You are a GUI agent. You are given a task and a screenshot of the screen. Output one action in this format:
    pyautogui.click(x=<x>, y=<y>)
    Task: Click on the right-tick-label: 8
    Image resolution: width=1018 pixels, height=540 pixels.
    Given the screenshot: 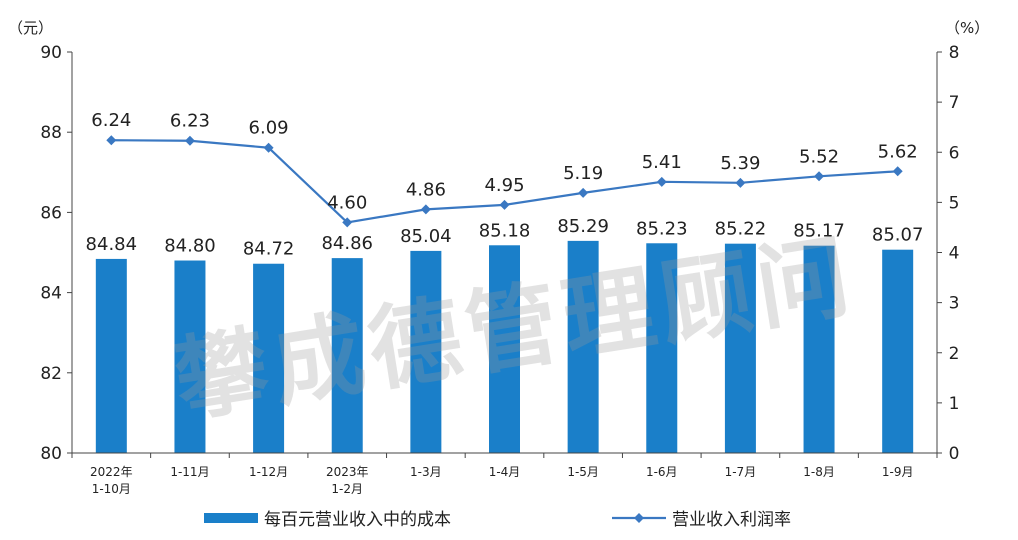 What is the action you would take?
    pyautogui.click(x=954, y=53)
    